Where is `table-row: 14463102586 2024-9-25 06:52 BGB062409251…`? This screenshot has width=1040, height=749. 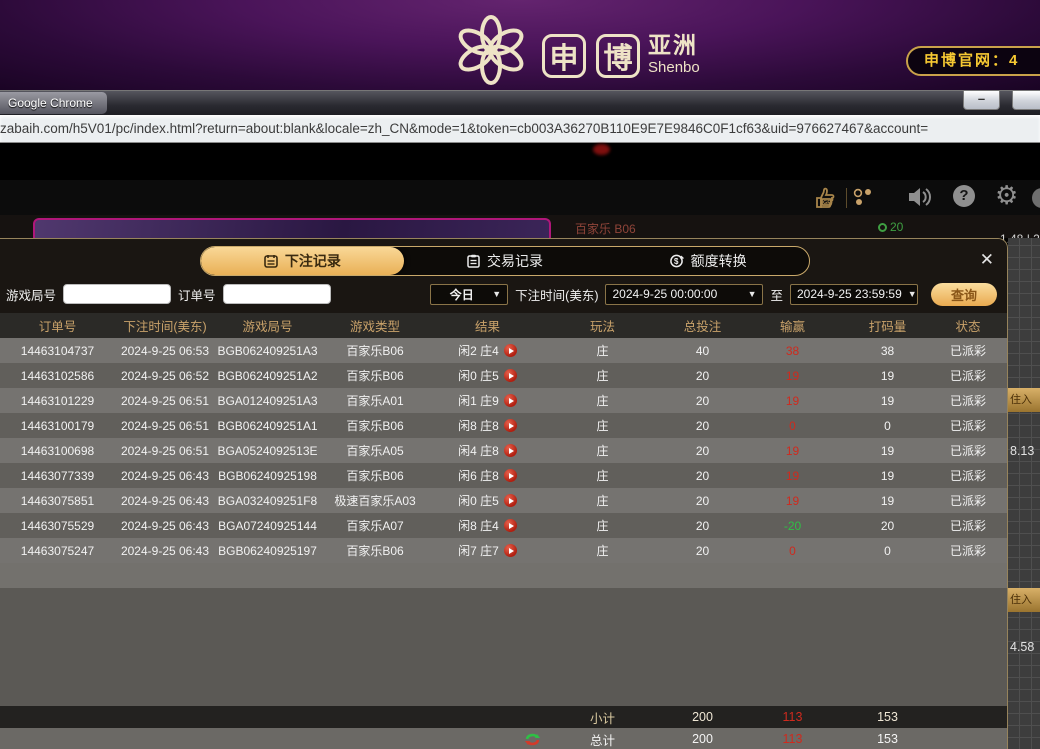 table-row: 14463102586 2024-9-25 06:52 BGB062409251… is located at coordinates (503, 375).